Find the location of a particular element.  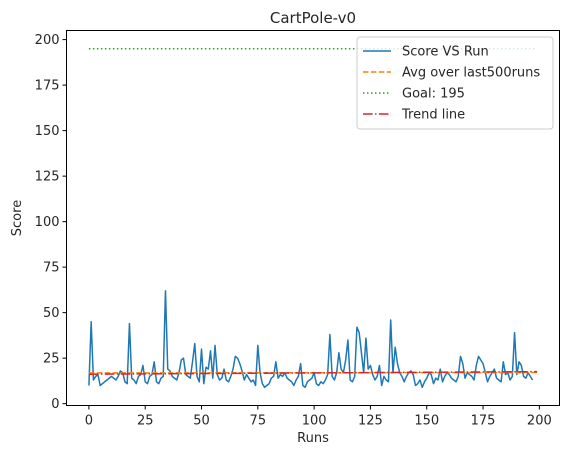

series-line-trend is located at coordinates (313, 372).